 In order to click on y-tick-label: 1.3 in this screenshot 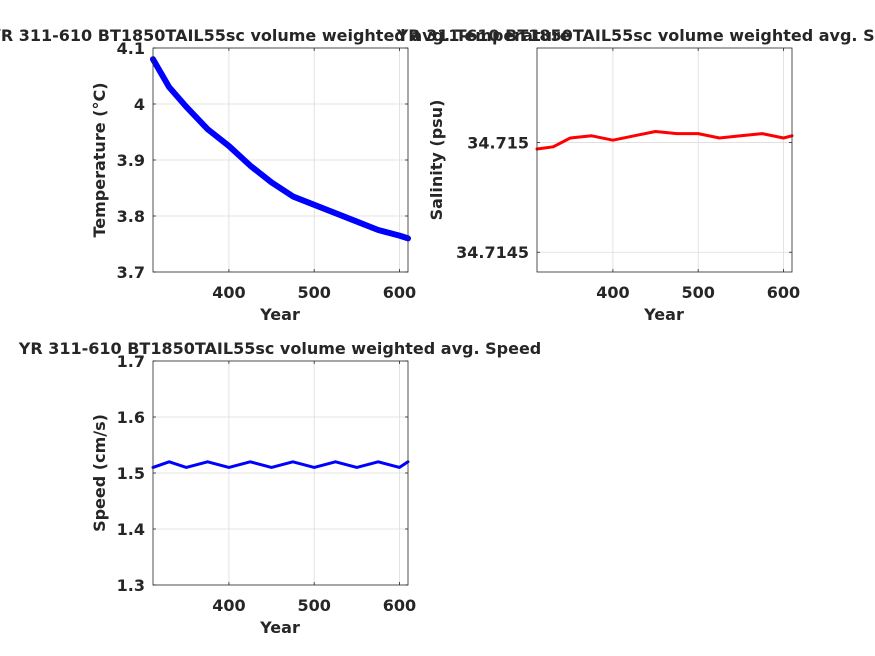, I will do `click(131, 585)`.